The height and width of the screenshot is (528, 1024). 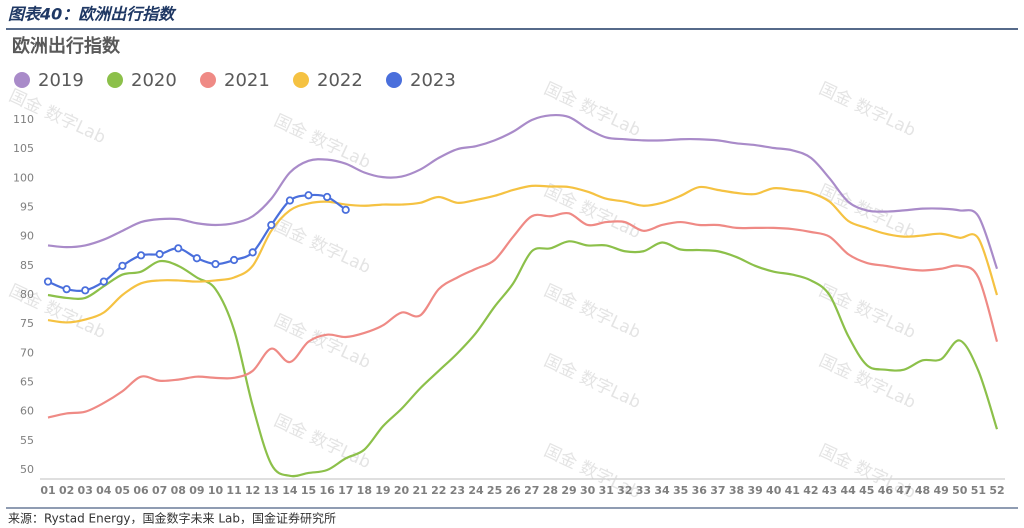 What do you see at coordinates (216, 490) in the screenshot?
I see `x-tick-label: 10` at bounding box center [216, 490].